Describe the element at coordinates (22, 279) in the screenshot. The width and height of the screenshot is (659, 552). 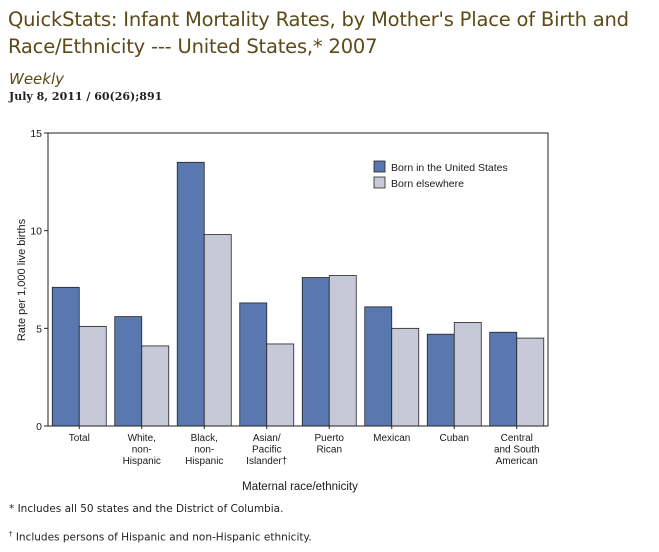
I see `y-axis-label: Rate per 1,000 live births` at that location.